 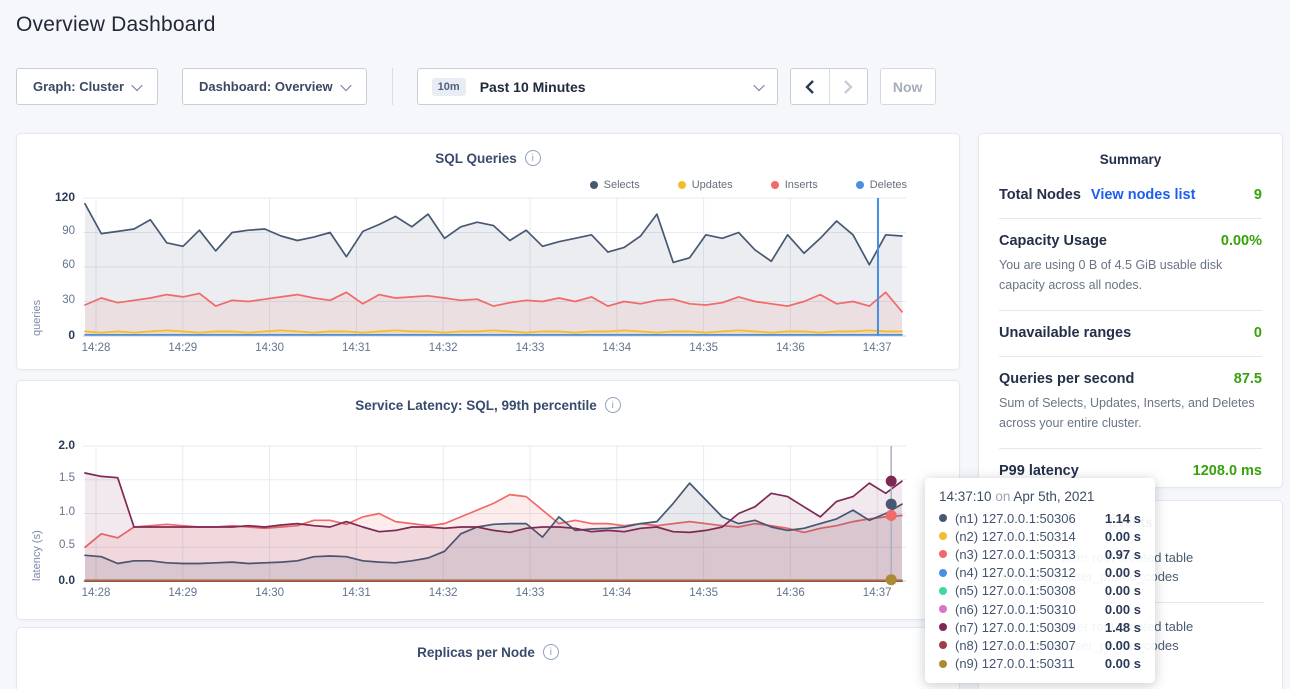 I want to click on total-nodes-label: Total Nodes, so click(x=1040, y=195).